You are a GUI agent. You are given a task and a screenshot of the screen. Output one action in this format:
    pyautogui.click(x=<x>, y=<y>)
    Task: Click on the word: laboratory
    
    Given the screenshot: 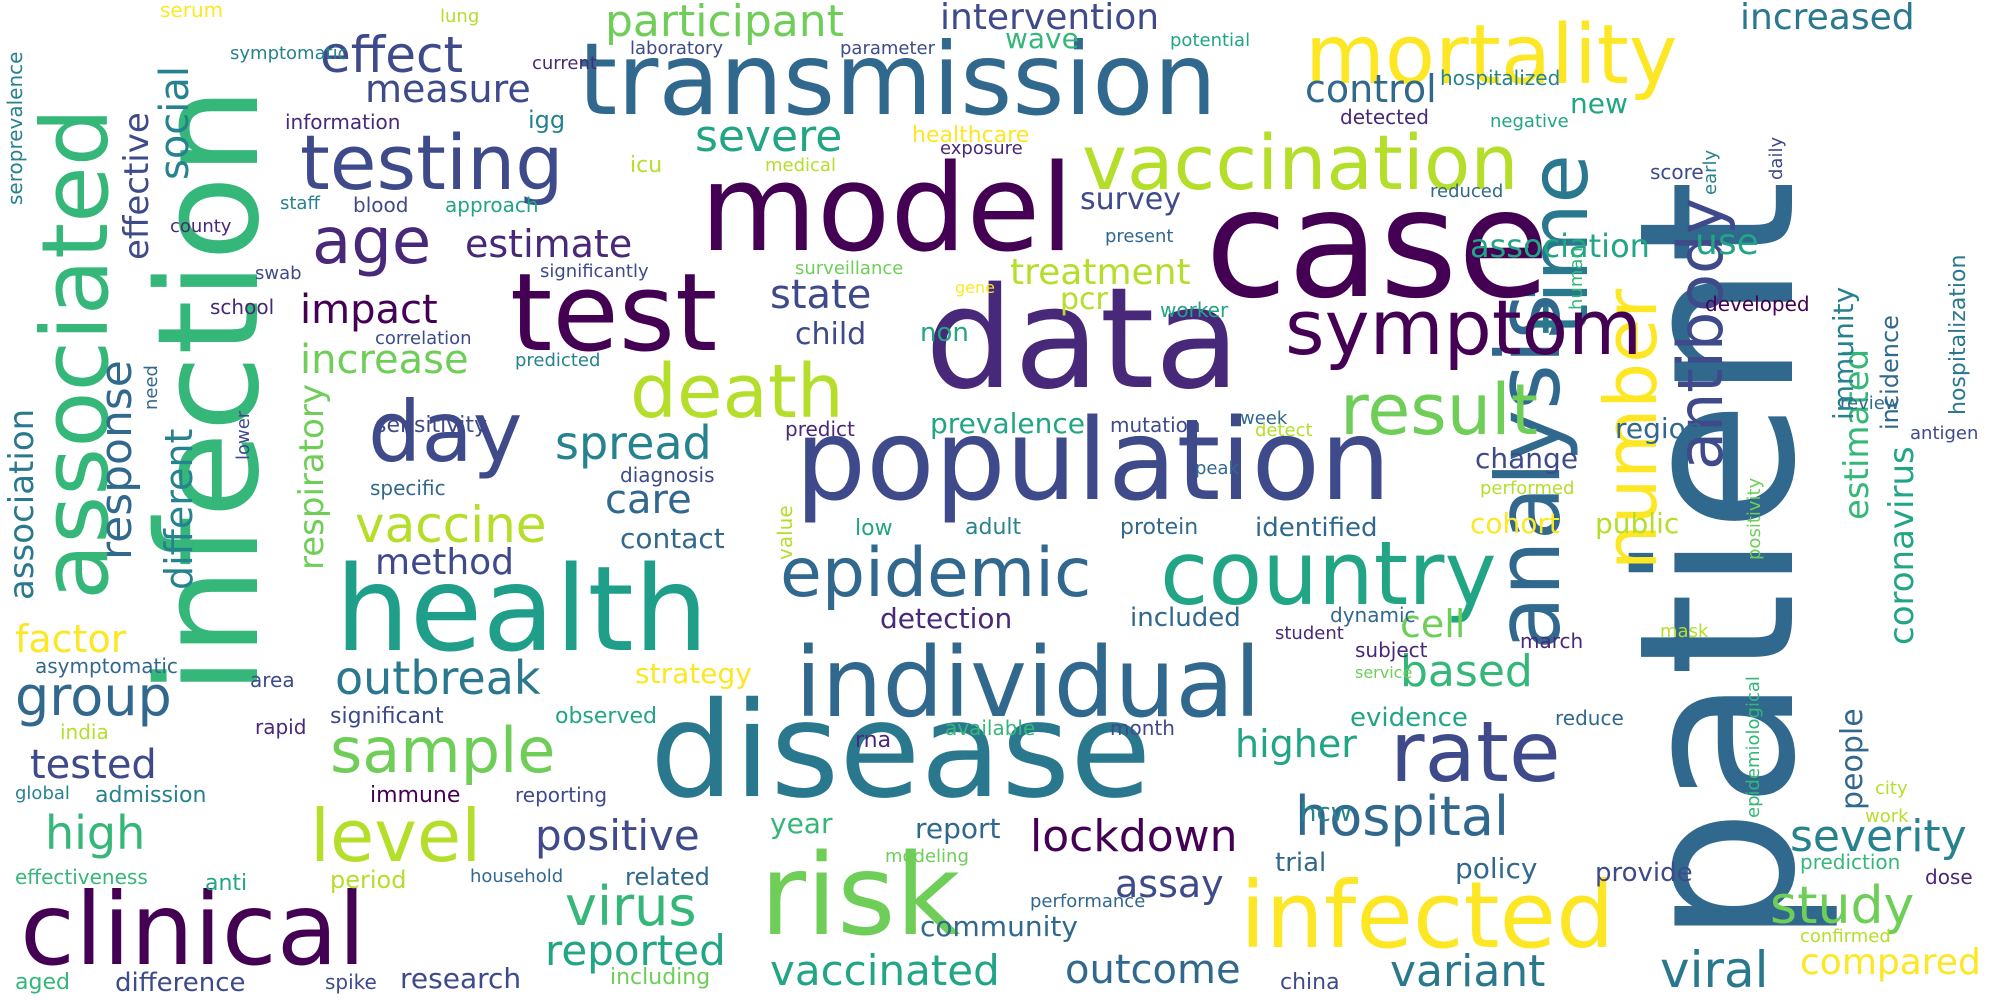 What is the action you would take?
    pyautogui.click(x=677, y=48)
    